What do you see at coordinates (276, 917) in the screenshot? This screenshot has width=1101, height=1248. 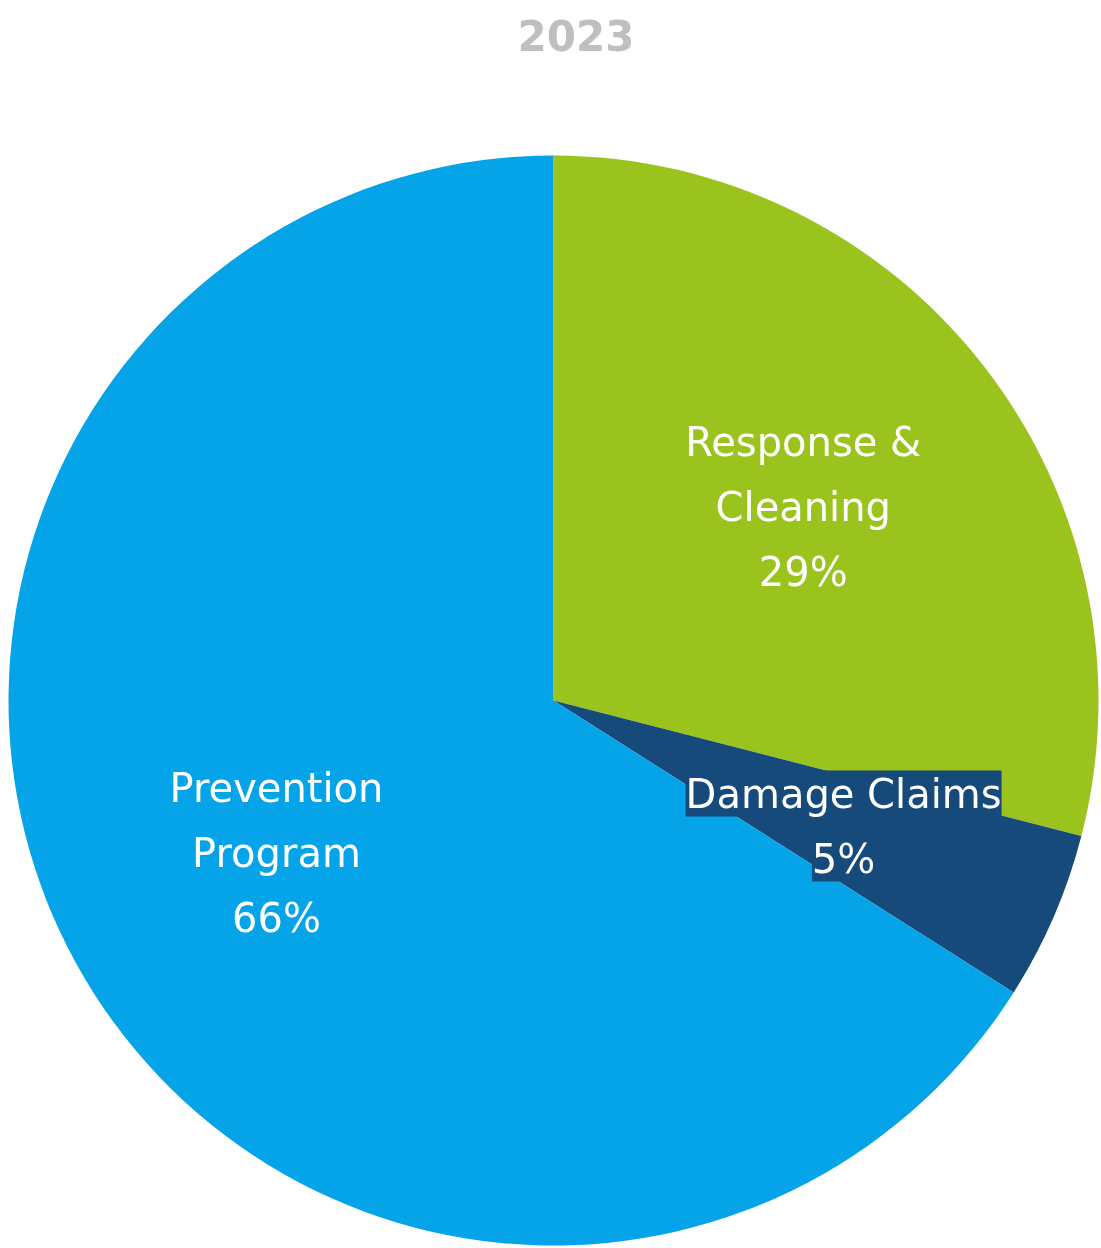 I see `data-label: 66%` at bounding box center [276, 917].